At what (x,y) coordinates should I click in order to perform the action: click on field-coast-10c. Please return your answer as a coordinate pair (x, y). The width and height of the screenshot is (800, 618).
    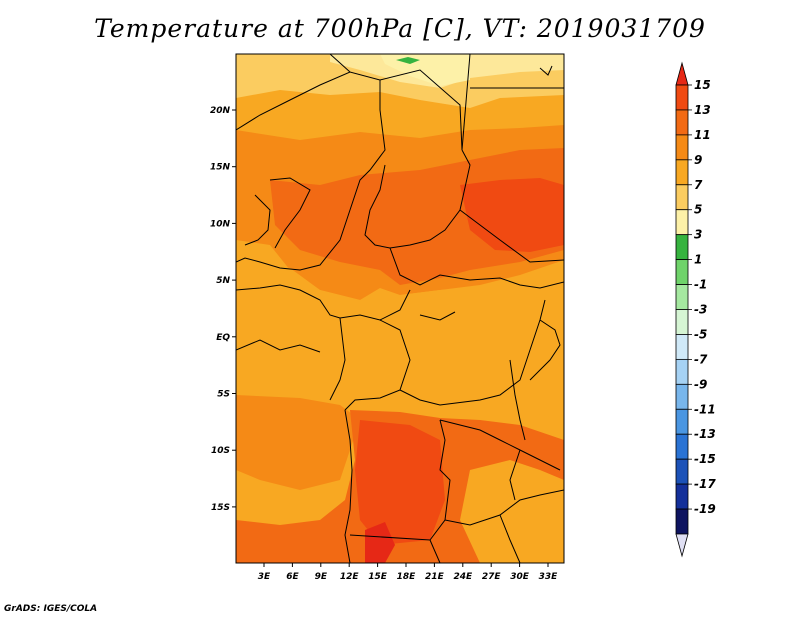
    Looking at the image, I should click on (298, 442).